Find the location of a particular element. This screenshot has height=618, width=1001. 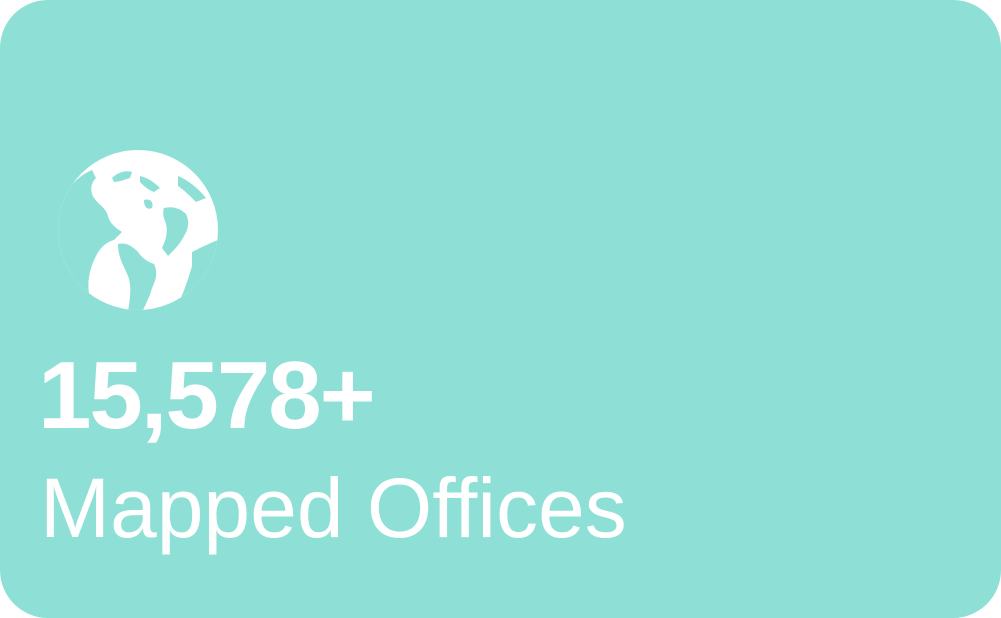

stat-label: Mapped Offices is located at coordinates (333, 508).